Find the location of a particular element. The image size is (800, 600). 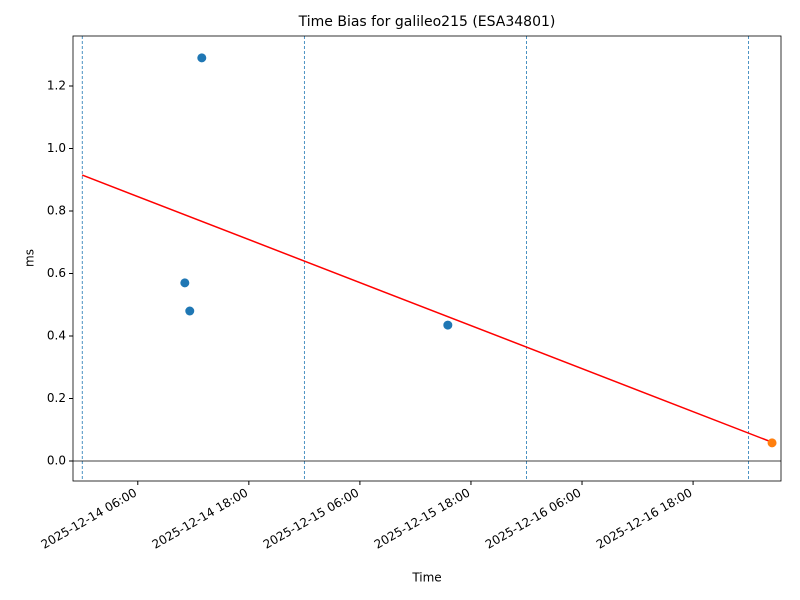

y-tick-label: 0.4 is located at coordinates (56, 336).